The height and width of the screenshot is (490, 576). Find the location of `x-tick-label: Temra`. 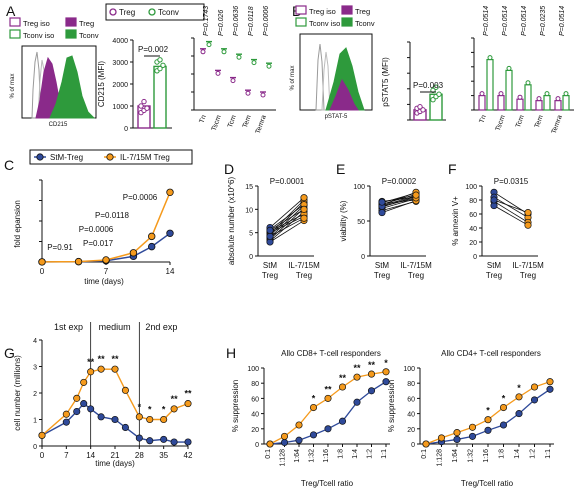

x-tick-label: Temra is located at coordinates (557, 124).